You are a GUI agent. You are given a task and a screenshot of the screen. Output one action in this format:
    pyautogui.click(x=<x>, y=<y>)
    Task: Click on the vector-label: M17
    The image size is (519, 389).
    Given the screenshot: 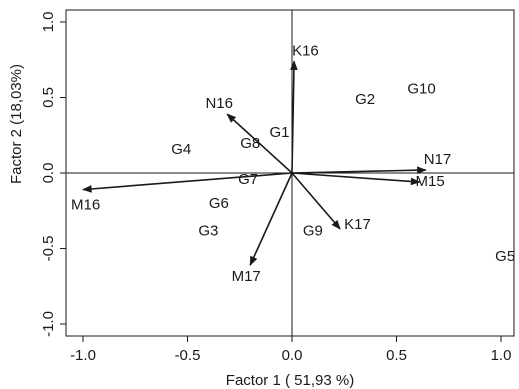 What is the action you would take?
    pyautogui.click(x=246, y=276)
    